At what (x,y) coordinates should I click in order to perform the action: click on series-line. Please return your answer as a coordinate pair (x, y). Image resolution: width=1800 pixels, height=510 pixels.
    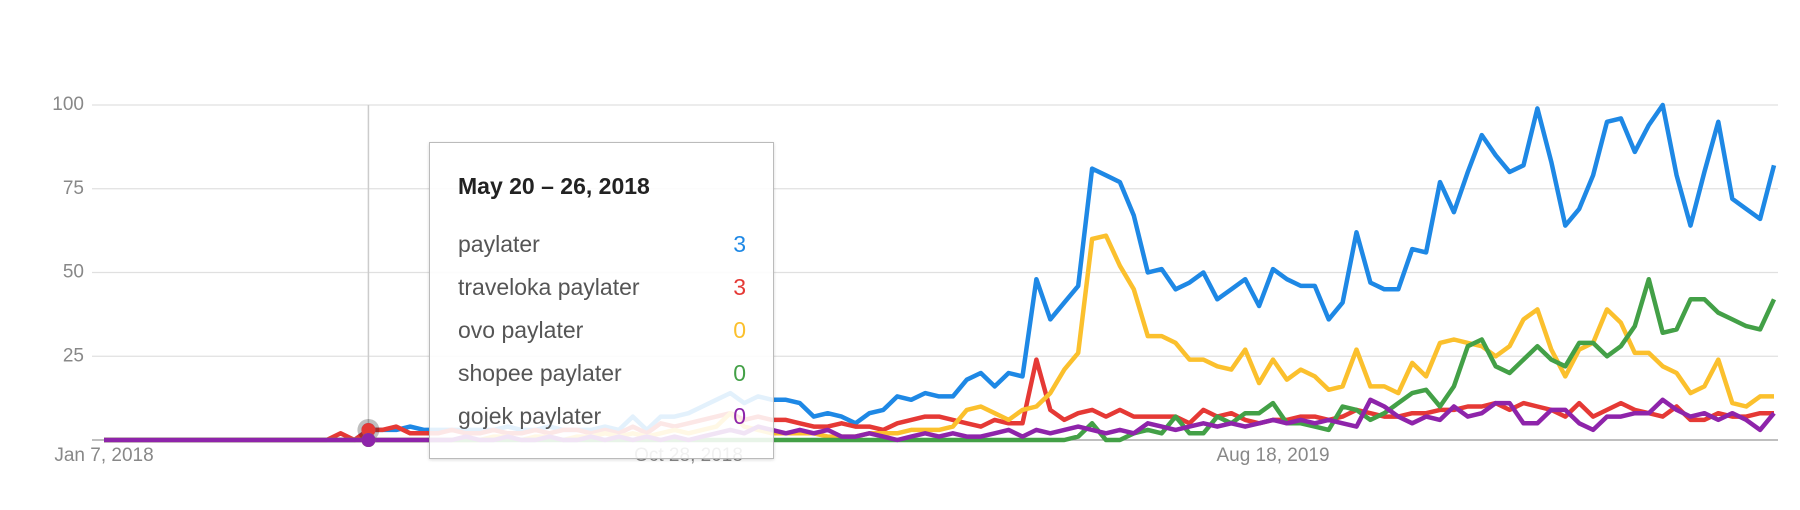
    Looking at the image, I should click on (940, 420).